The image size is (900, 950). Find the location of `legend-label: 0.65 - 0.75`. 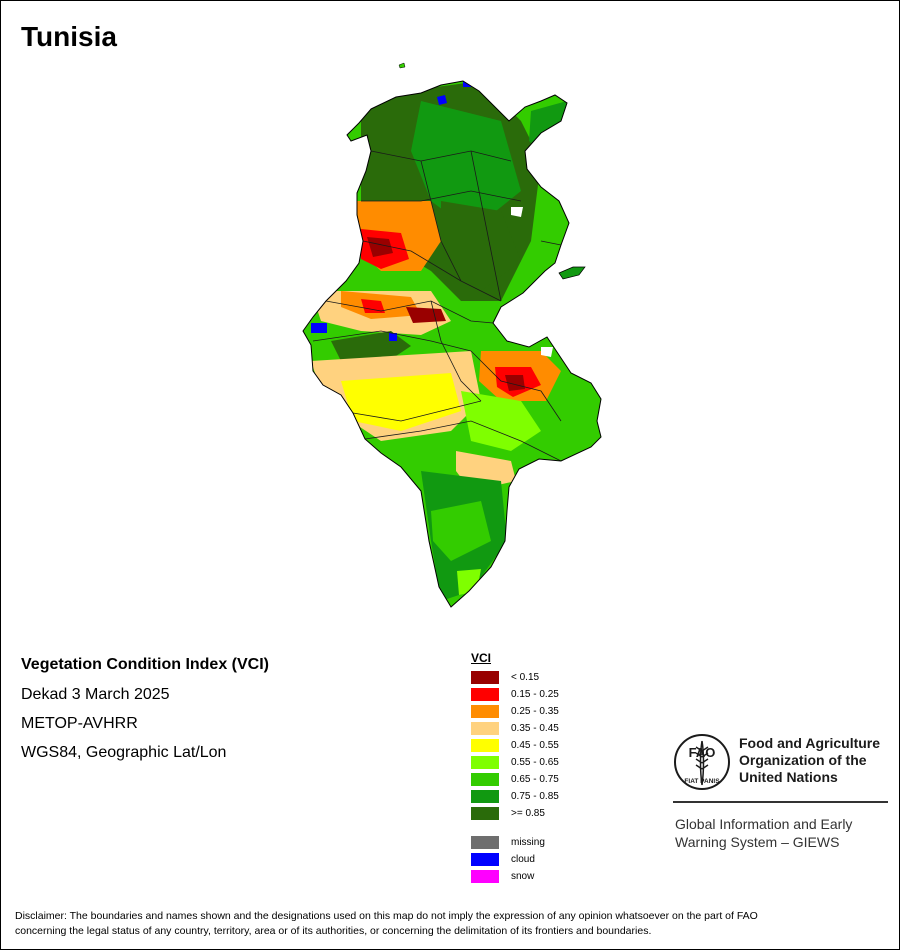

legend-label: 0.65 - 0.75 is located at coordinates (535, 779).